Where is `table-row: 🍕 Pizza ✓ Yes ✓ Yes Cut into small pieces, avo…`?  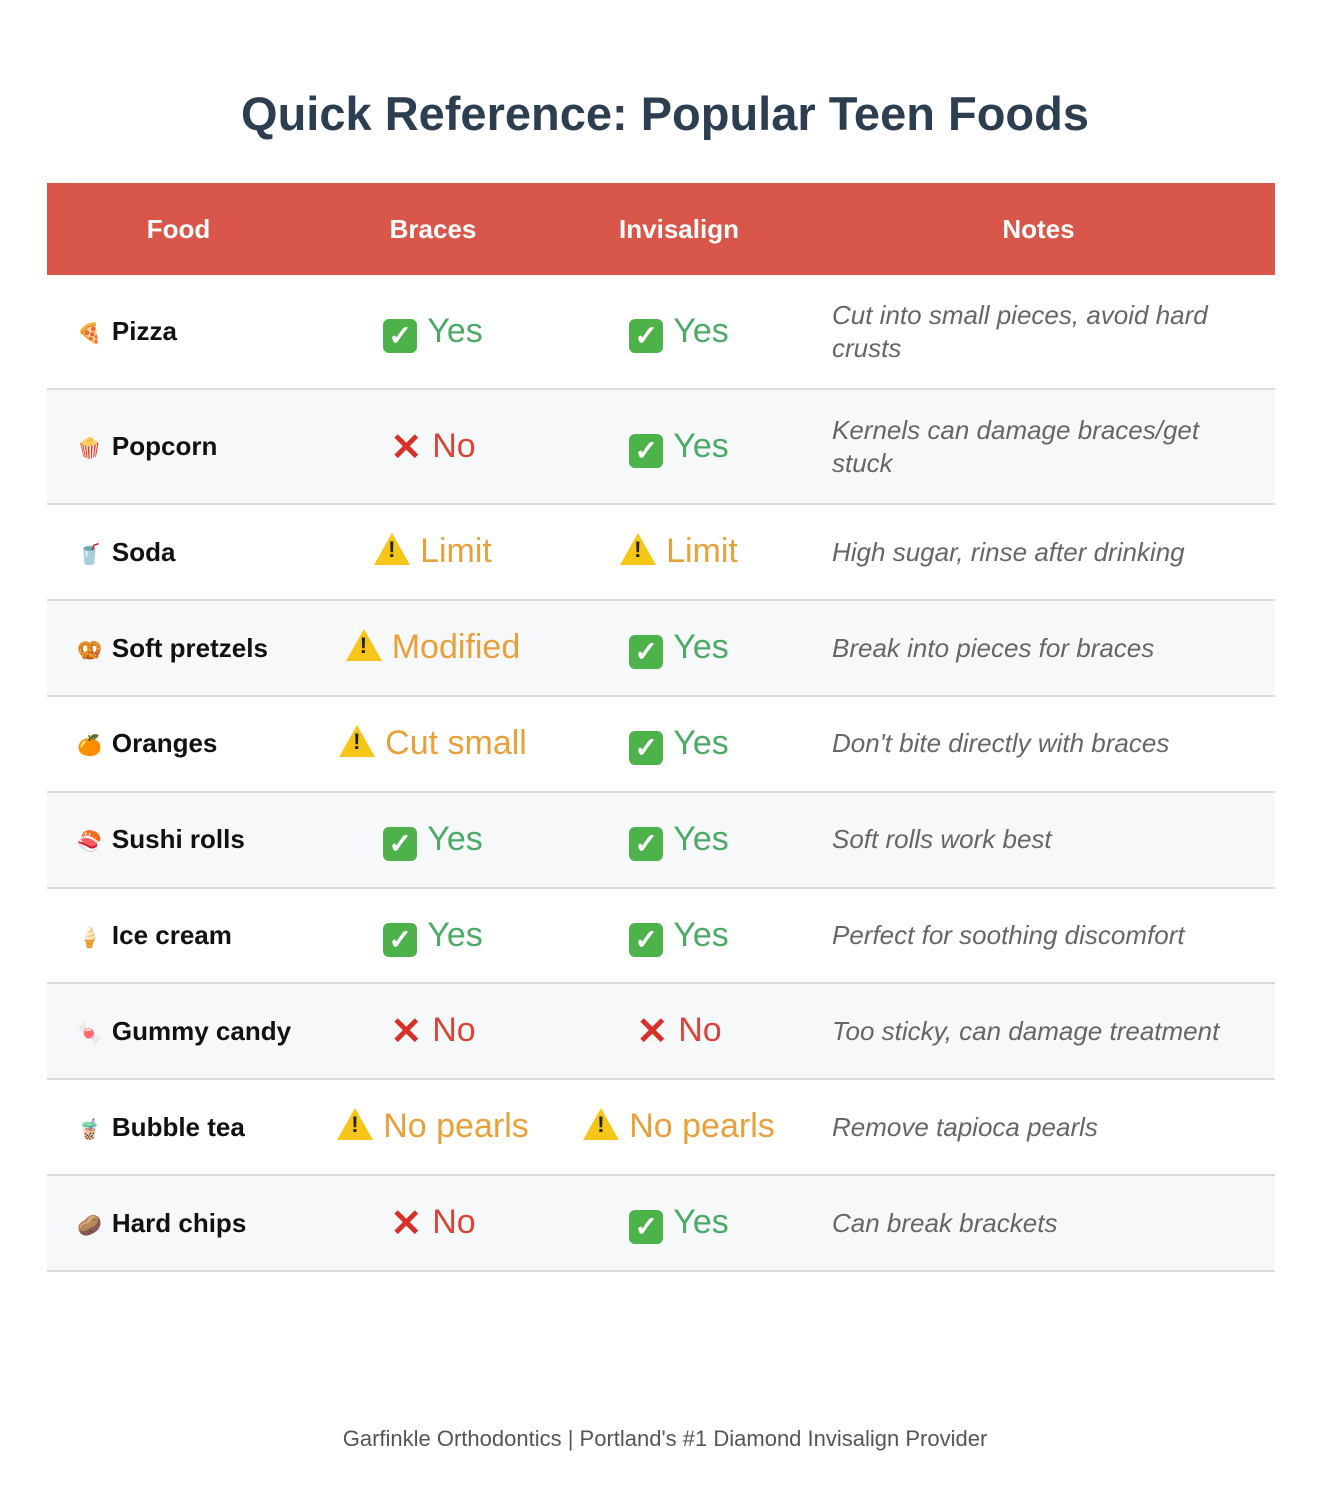
table-row: 🍕 Pizza ✓ Yes ✓ Yes Cut into small pieces, avo… is located at coordinates (661, 332).